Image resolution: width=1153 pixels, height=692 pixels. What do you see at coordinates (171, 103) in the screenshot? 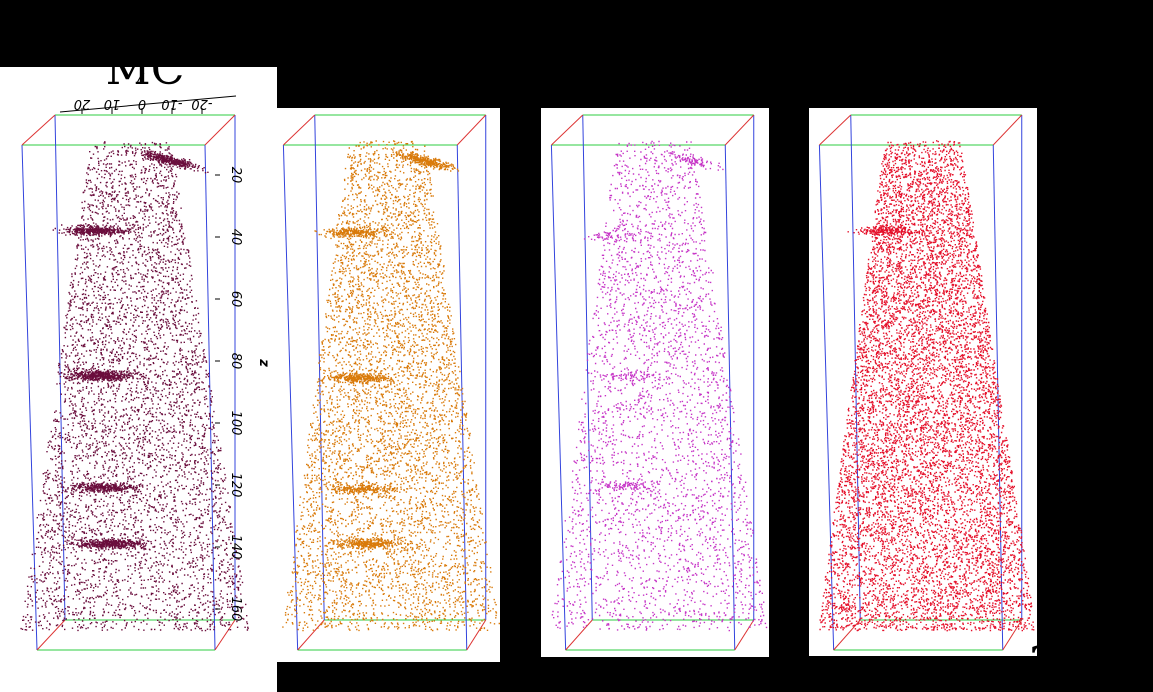
I see `y-tick-label: -10` at bounding box center [171, 103].